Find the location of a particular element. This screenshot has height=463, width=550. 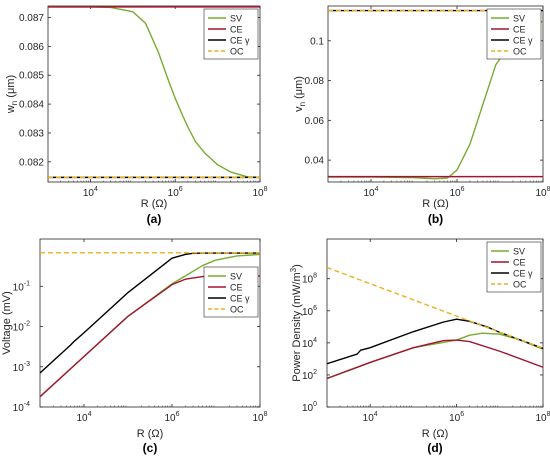

y-tick-label-exp: -4 is located at coordinates (27, 404).